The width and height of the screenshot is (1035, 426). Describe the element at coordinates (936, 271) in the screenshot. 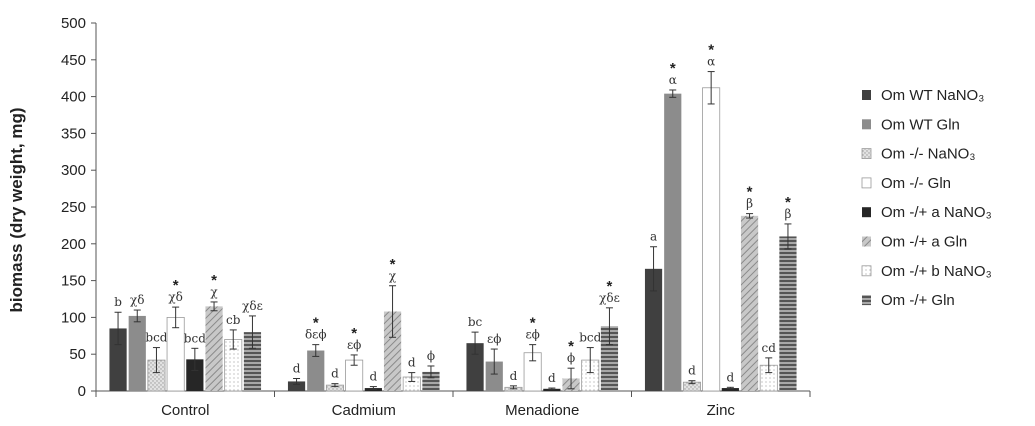

I see `legend-label: Om -/+ b NaNO₃` at that location.